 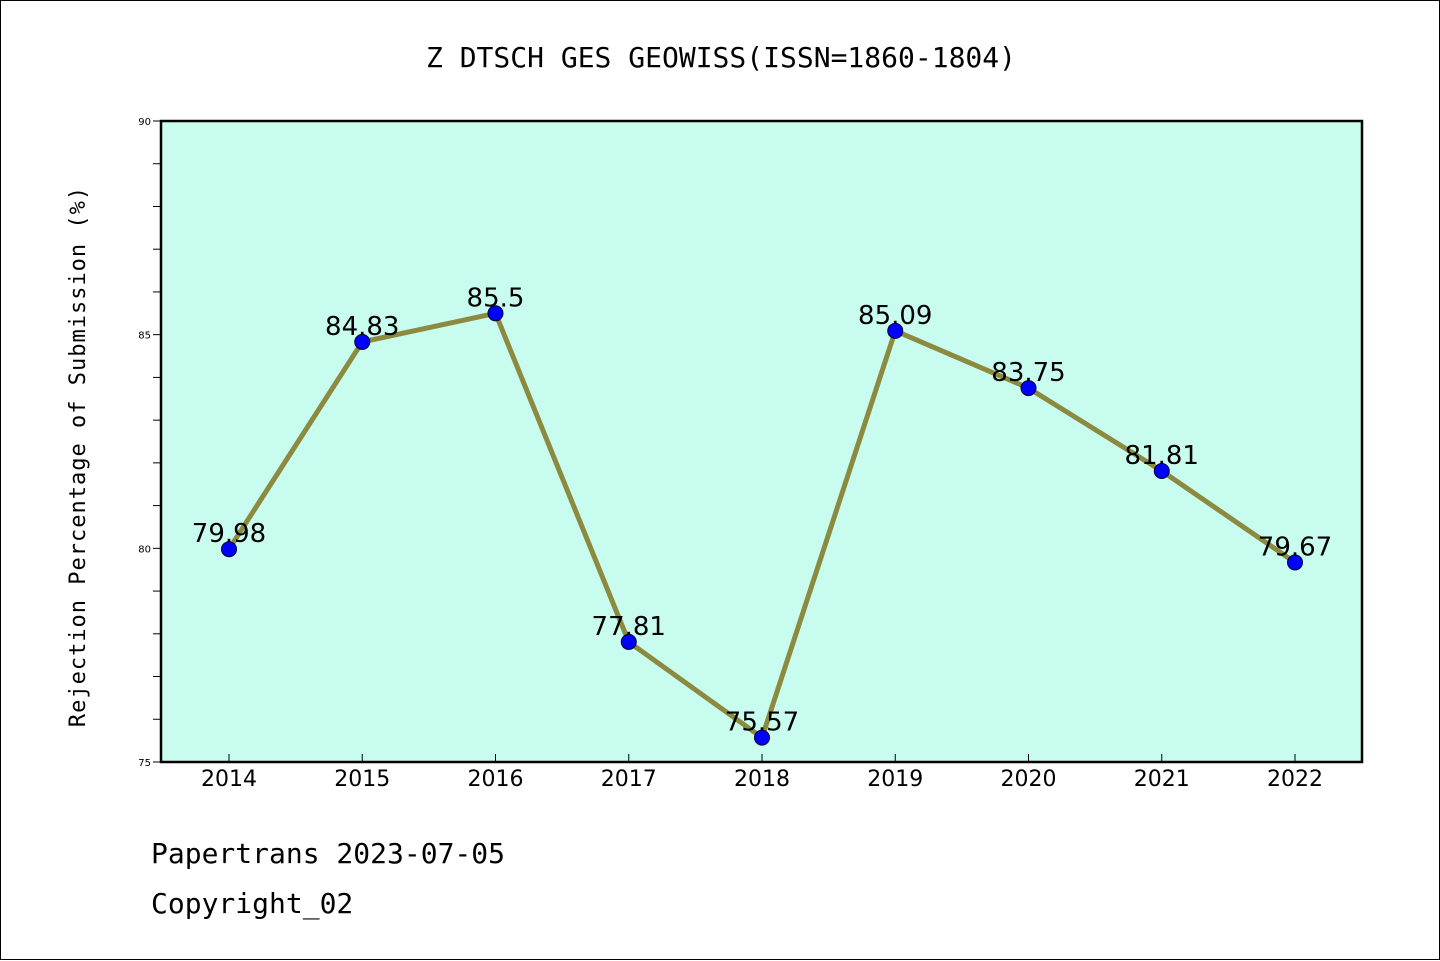 What do you see at coordinates (895, 316) in the screenshot?
I see `data-label: 85.09` at bounding box center [895, 316].